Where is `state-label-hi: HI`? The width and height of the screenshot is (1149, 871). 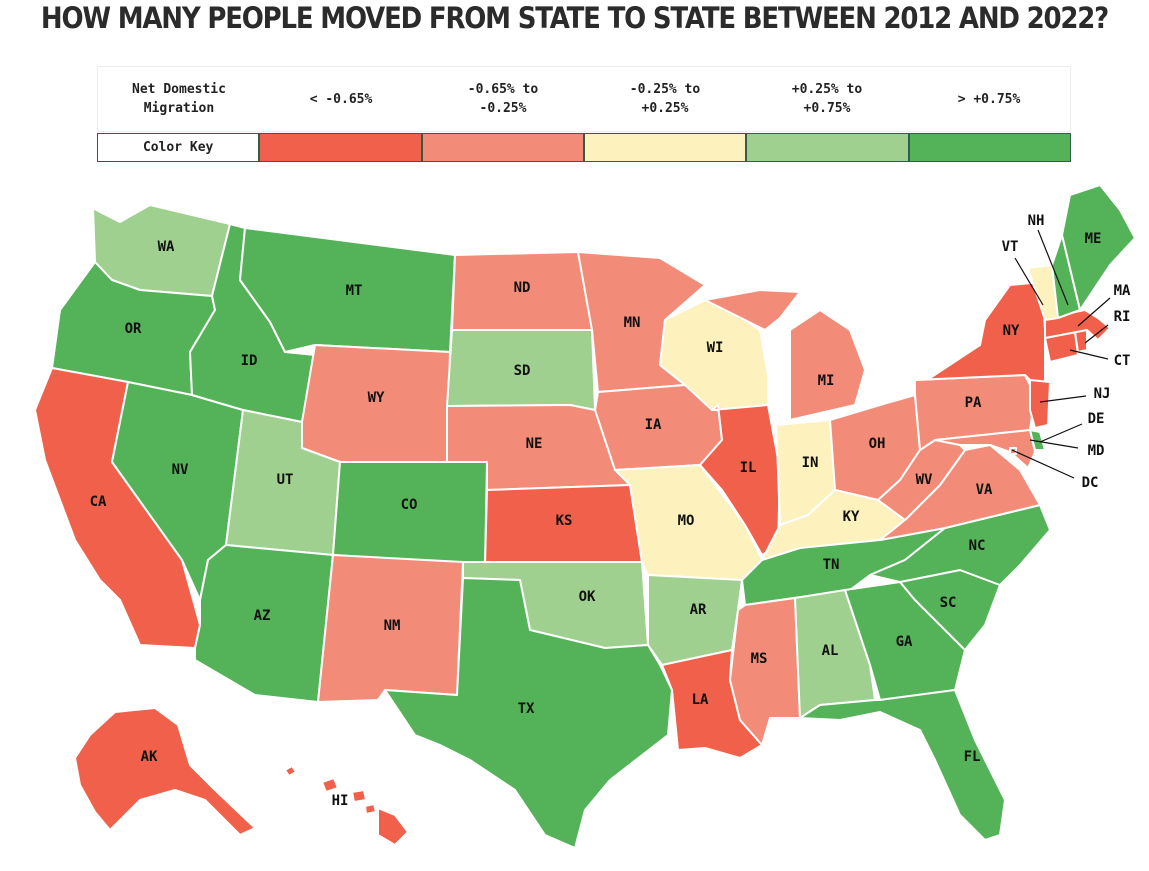 state-label-hi: HI is located at coordinates (340, 801).